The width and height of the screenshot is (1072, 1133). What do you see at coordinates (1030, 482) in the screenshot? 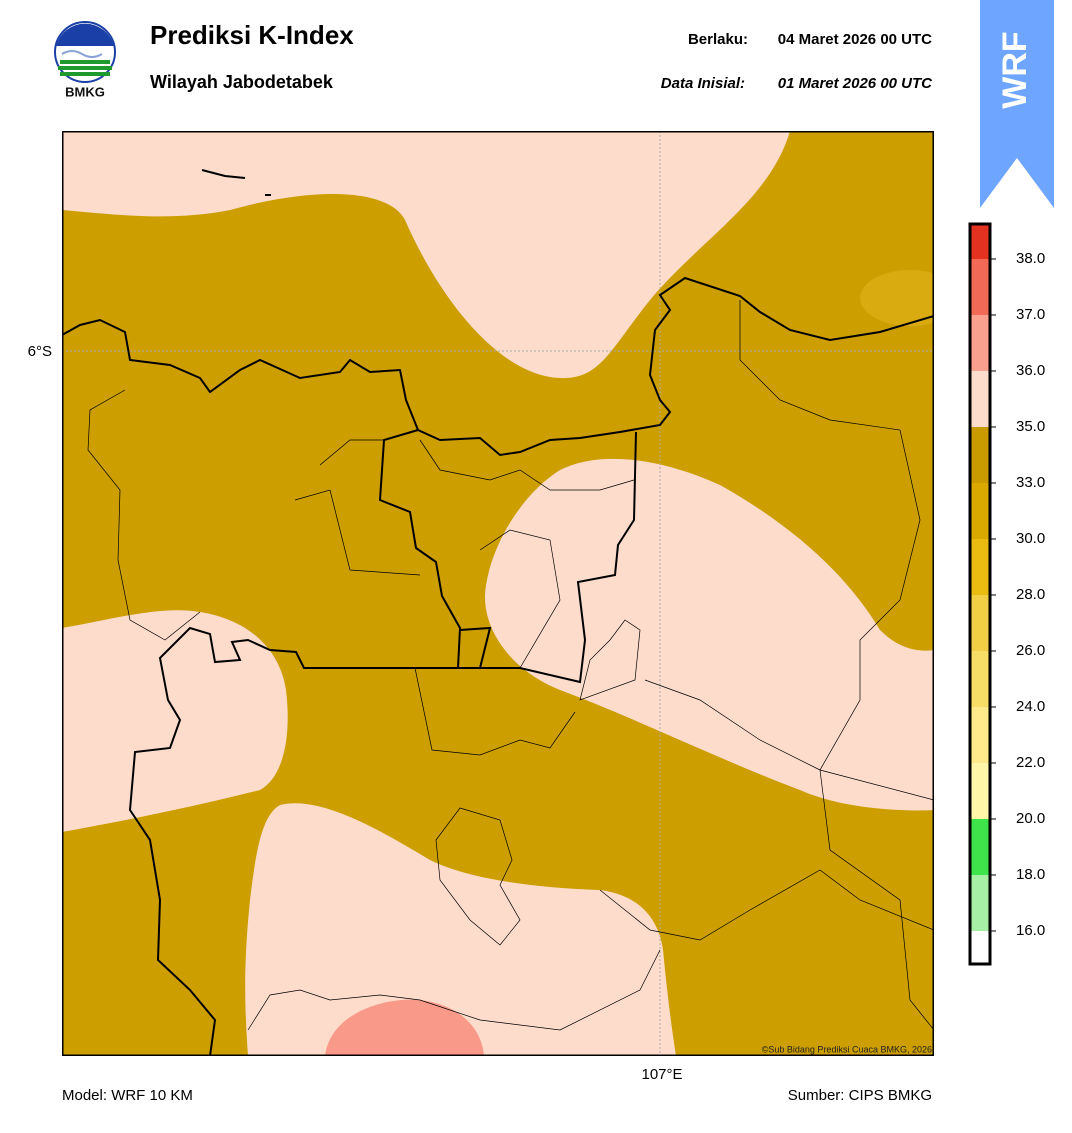
I see `colorbar-tick-label: 33.0` at bounding box center [1030, 482].